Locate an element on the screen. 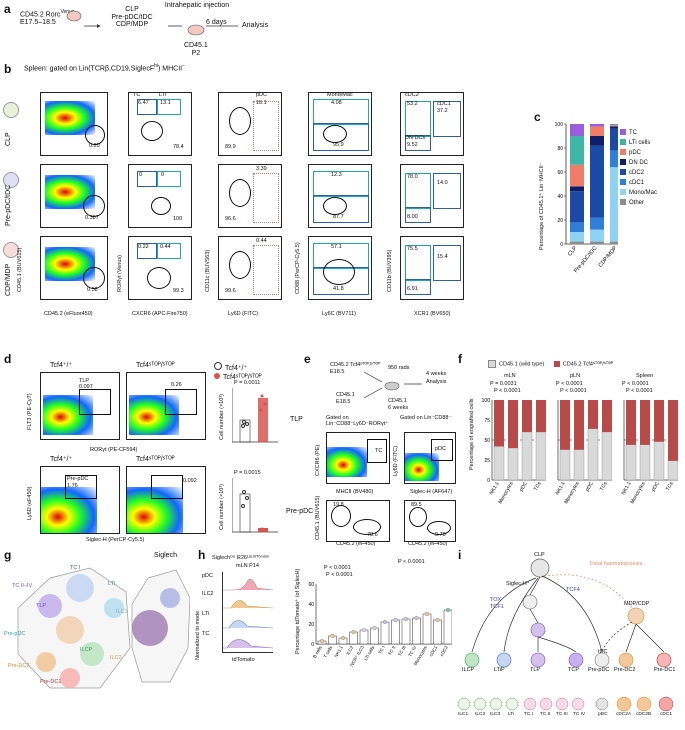  g-label-tc1: TC I is located at coordinates (75, 568).